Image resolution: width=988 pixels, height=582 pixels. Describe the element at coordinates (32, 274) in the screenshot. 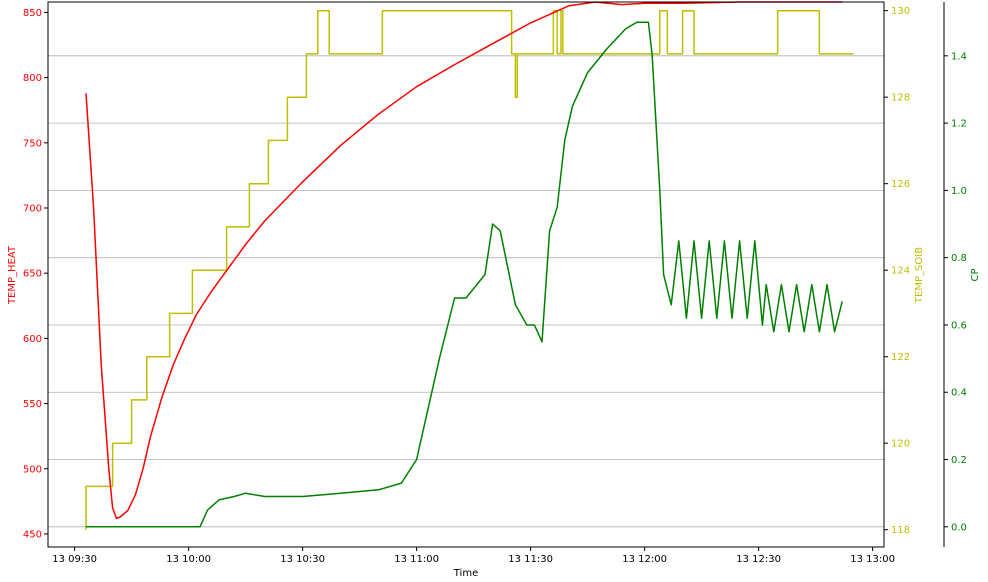

I see `y-tick-label: 650` at that location.